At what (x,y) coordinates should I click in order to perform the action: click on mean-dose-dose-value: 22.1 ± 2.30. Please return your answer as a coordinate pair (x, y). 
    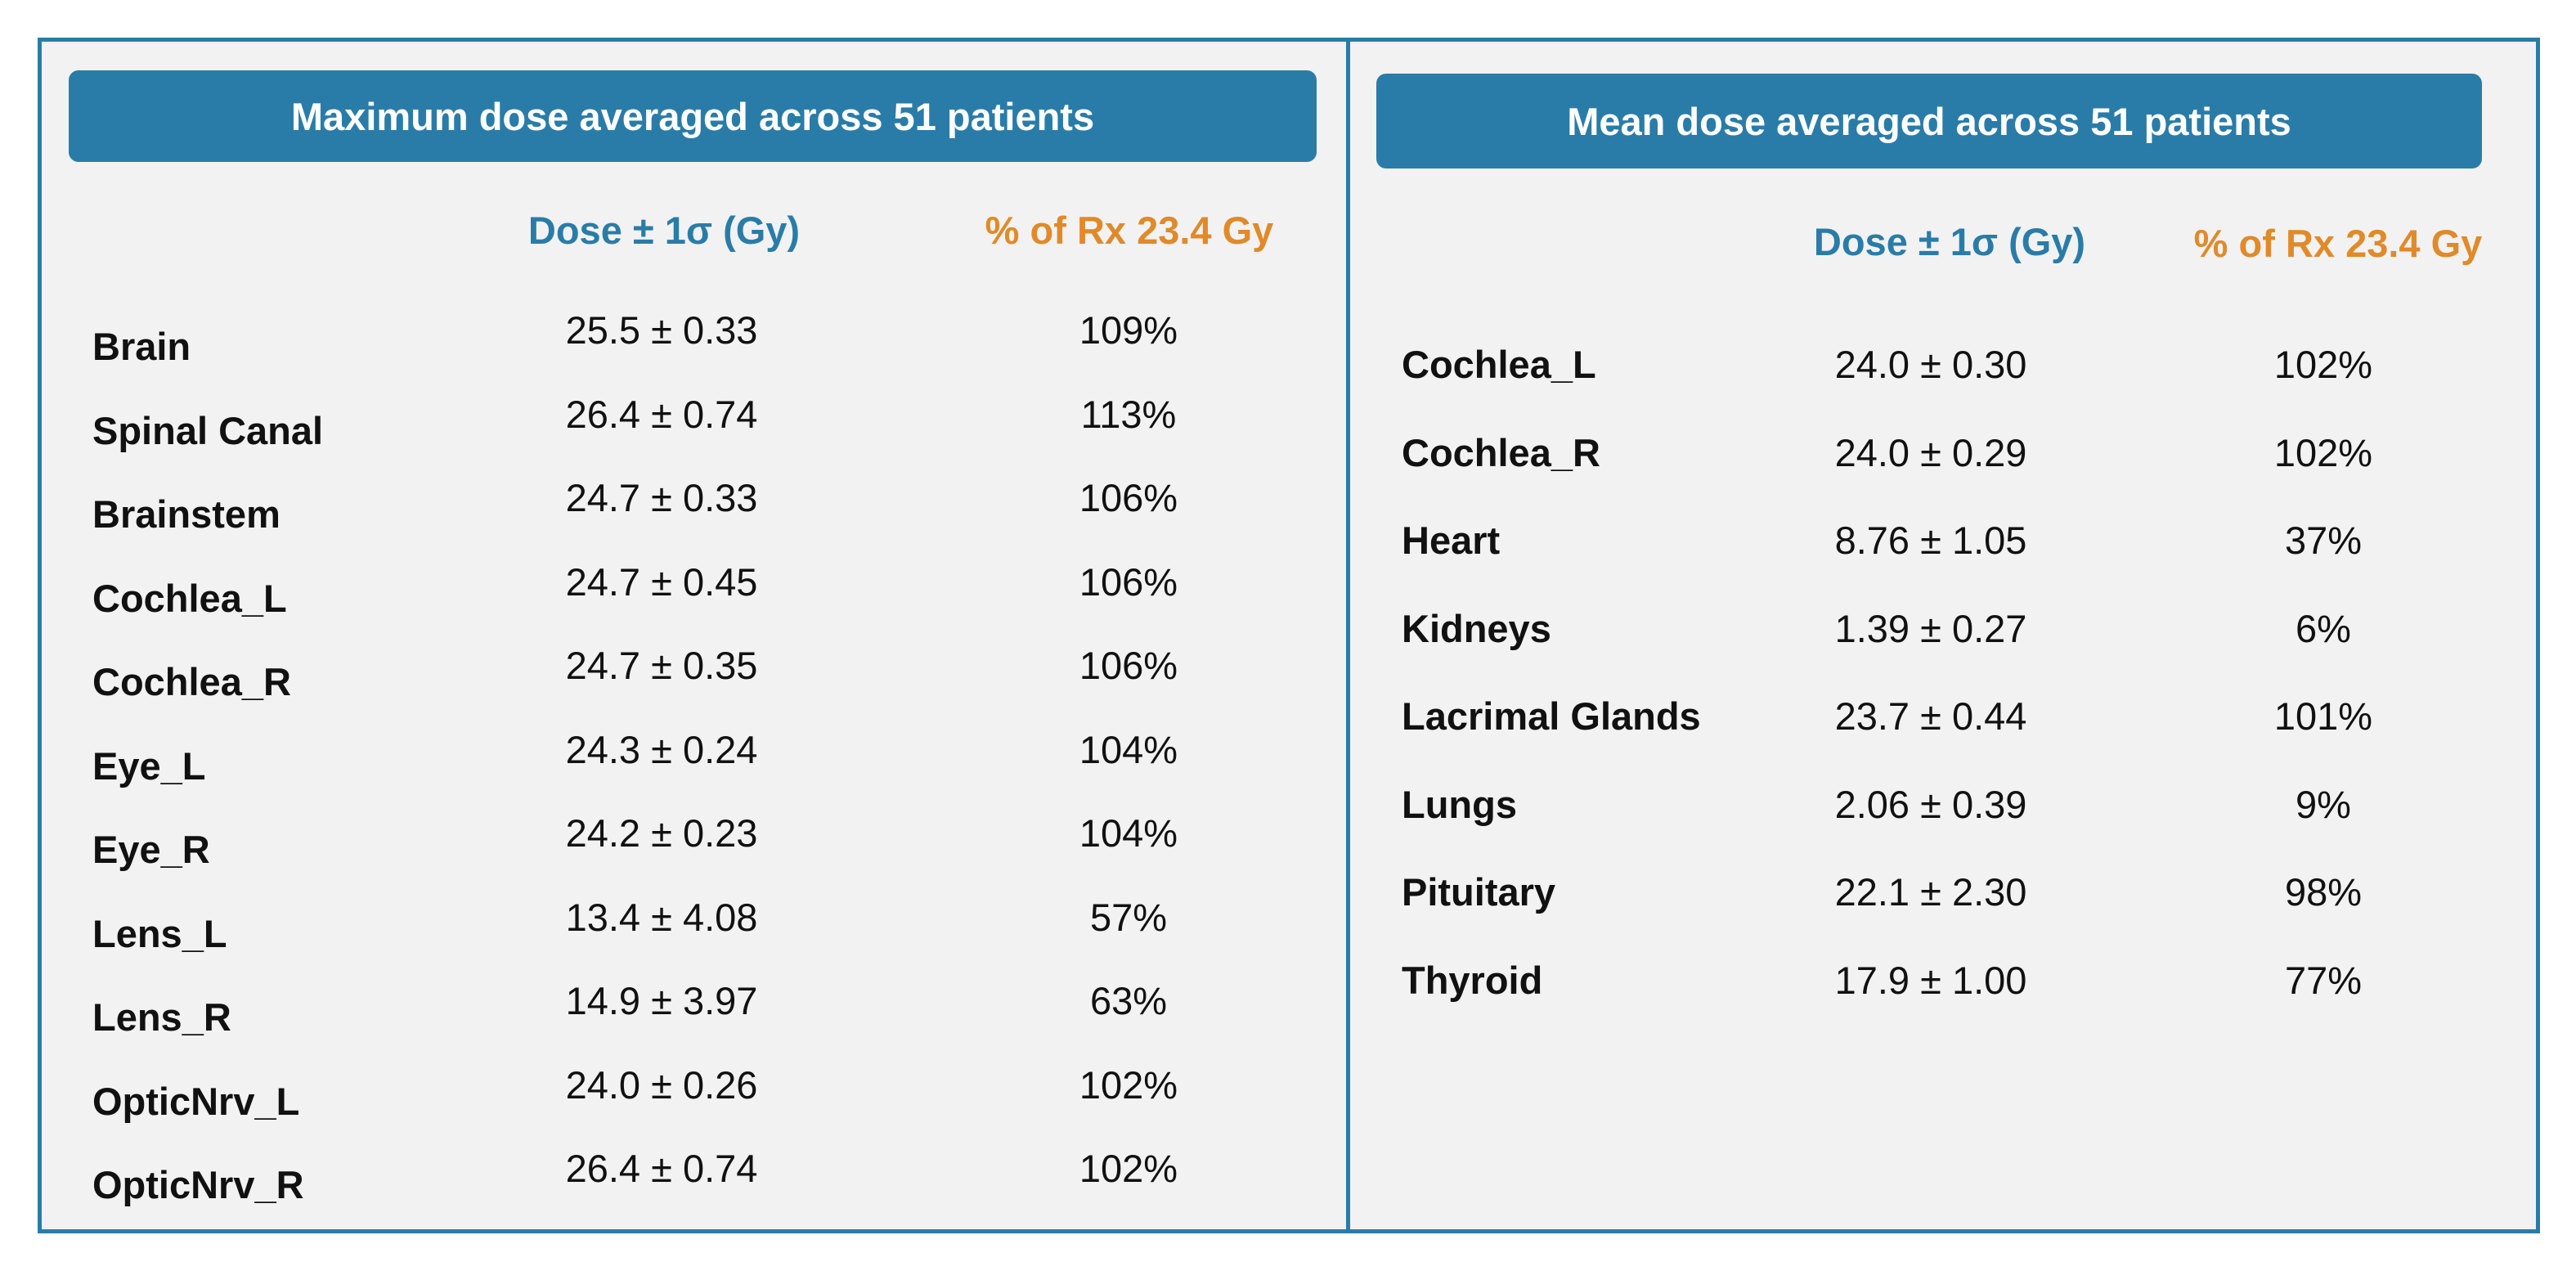
    Looking at the image, I should click on (1930, 892).